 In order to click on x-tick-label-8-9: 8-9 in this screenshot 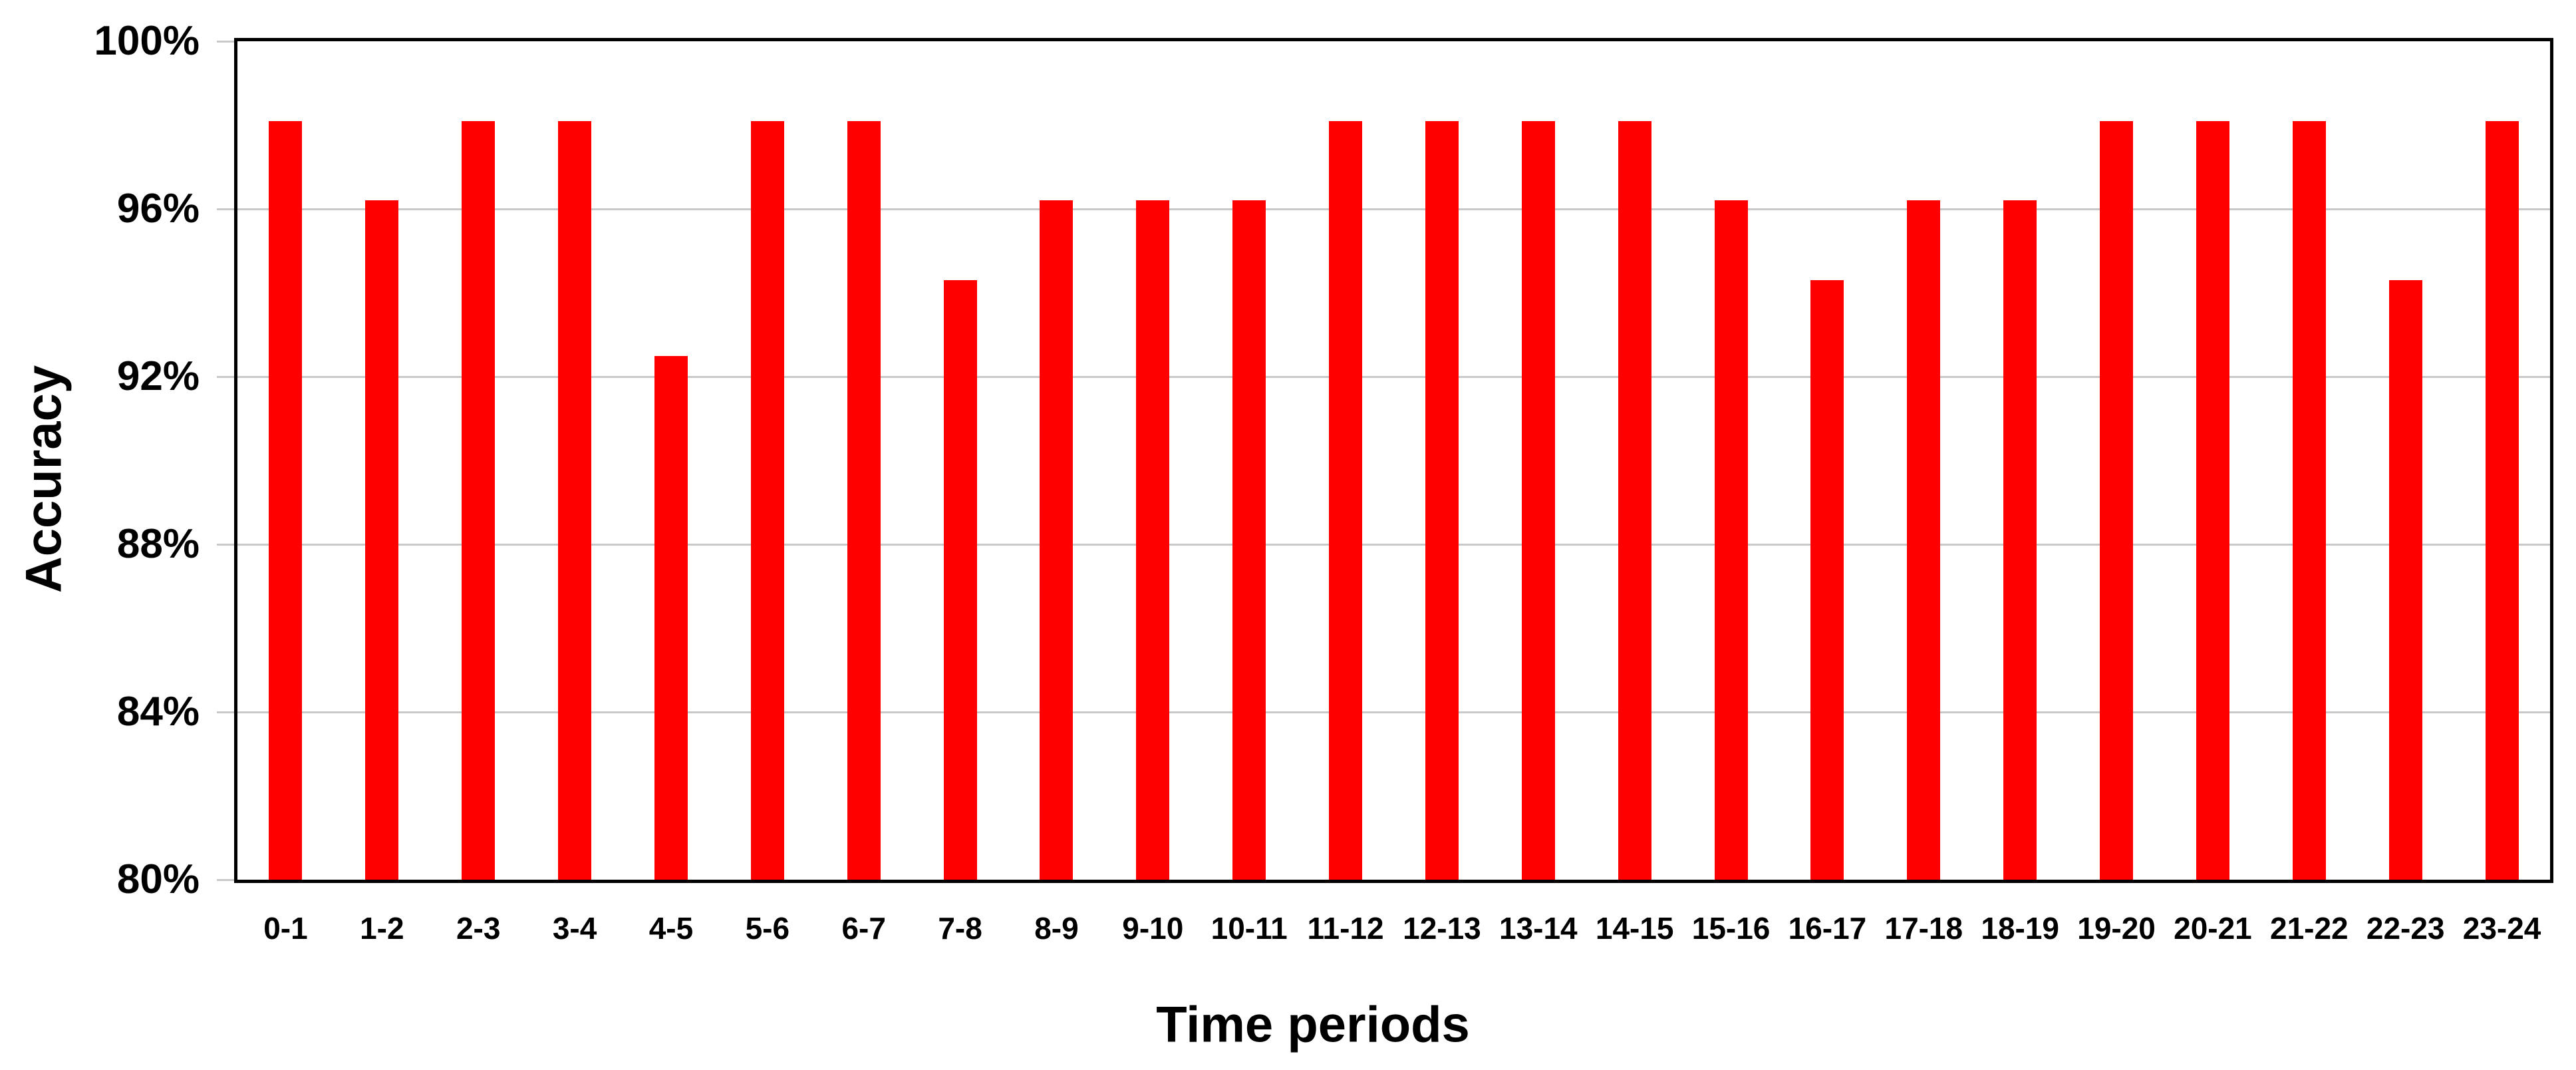, I will do `click(1056, 929)`.